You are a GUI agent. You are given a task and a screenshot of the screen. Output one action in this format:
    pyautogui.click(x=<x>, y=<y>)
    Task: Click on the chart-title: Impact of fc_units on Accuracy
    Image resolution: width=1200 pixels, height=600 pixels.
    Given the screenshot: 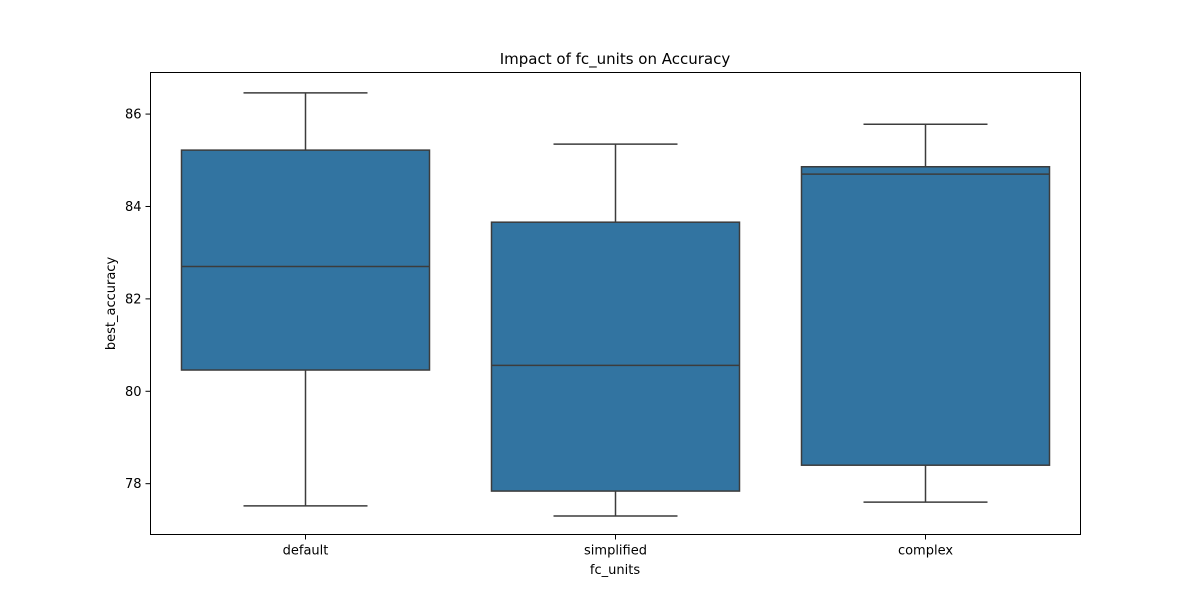 What is the action you would take?
    pyautogui.click(x=615, y=59)
    